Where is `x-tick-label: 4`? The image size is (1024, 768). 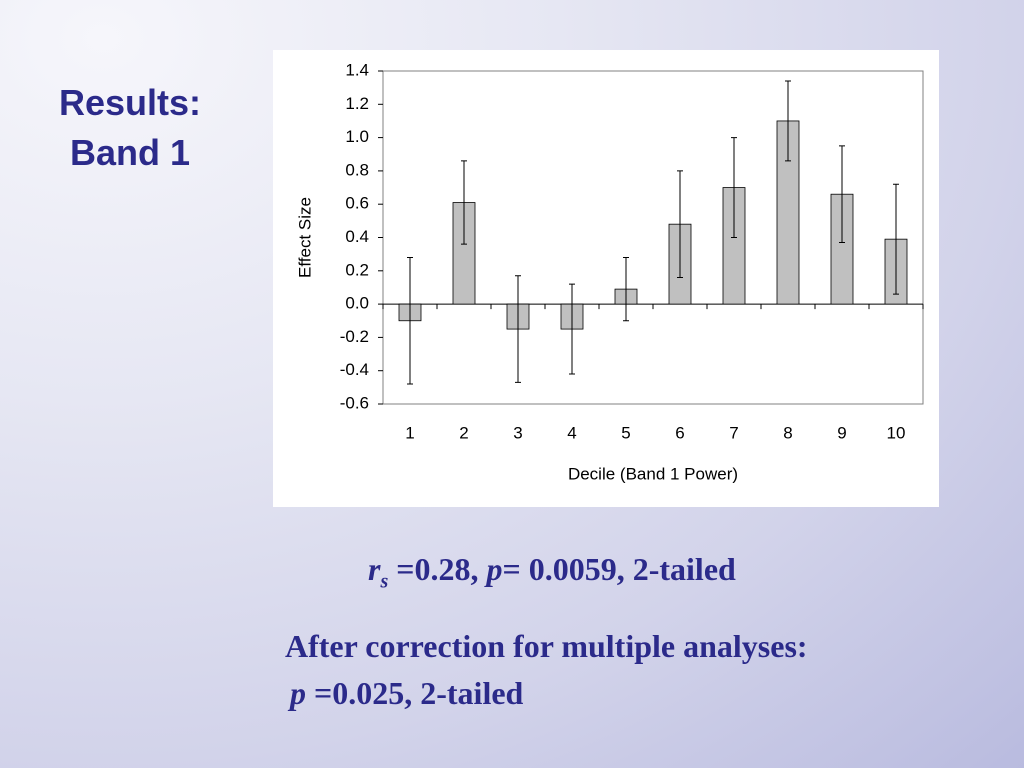
x-tick-label: 4 is located at coordinates (571, 432).